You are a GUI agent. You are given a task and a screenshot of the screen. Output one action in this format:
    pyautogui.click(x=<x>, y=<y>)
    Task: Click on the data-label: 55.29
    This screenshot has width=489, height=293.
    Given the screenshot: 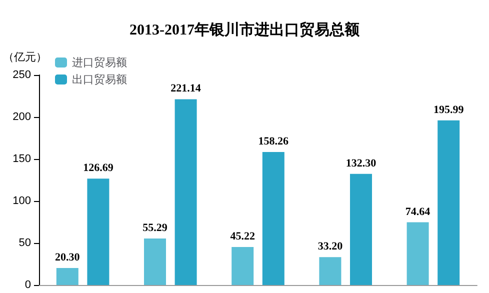 What is the action you would take?
    pyautogui.click(x=155, y=228)
    